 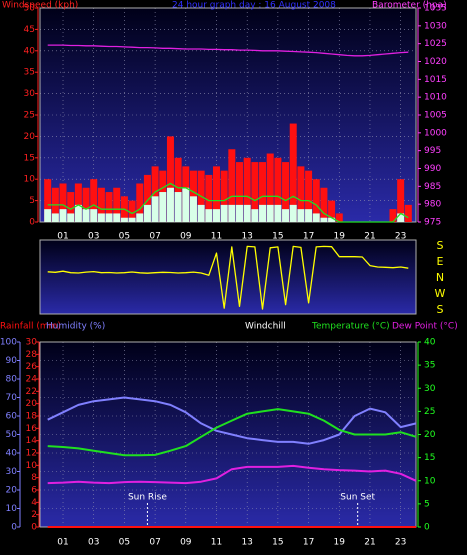 I want to click on y-tick-label: 80, so click(x=12, y=380).